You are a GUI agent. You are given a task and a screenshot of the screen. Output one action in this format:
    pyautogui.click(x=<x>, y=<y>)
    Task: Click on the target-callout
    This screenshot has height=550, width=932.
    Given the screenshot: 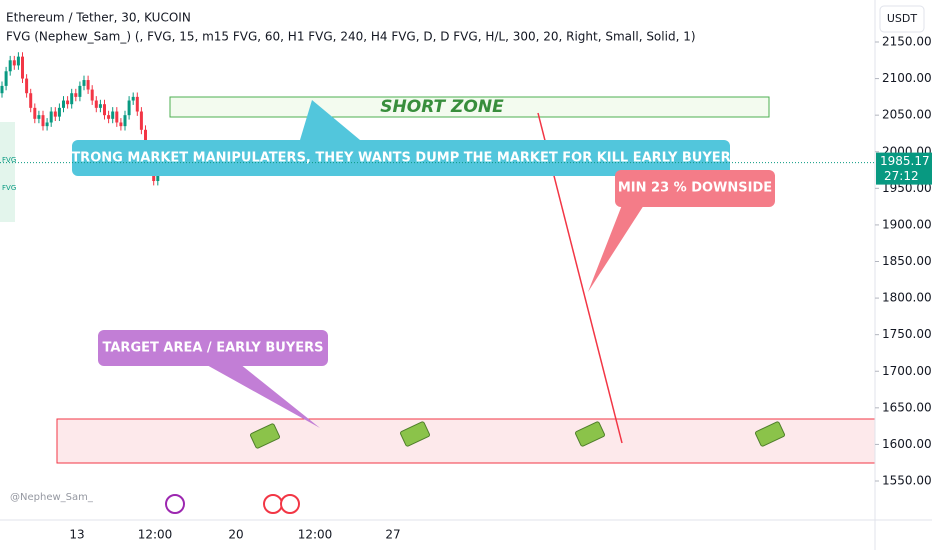 What is the action you would take?
    pyautogui.click(x=213, y=348)
    